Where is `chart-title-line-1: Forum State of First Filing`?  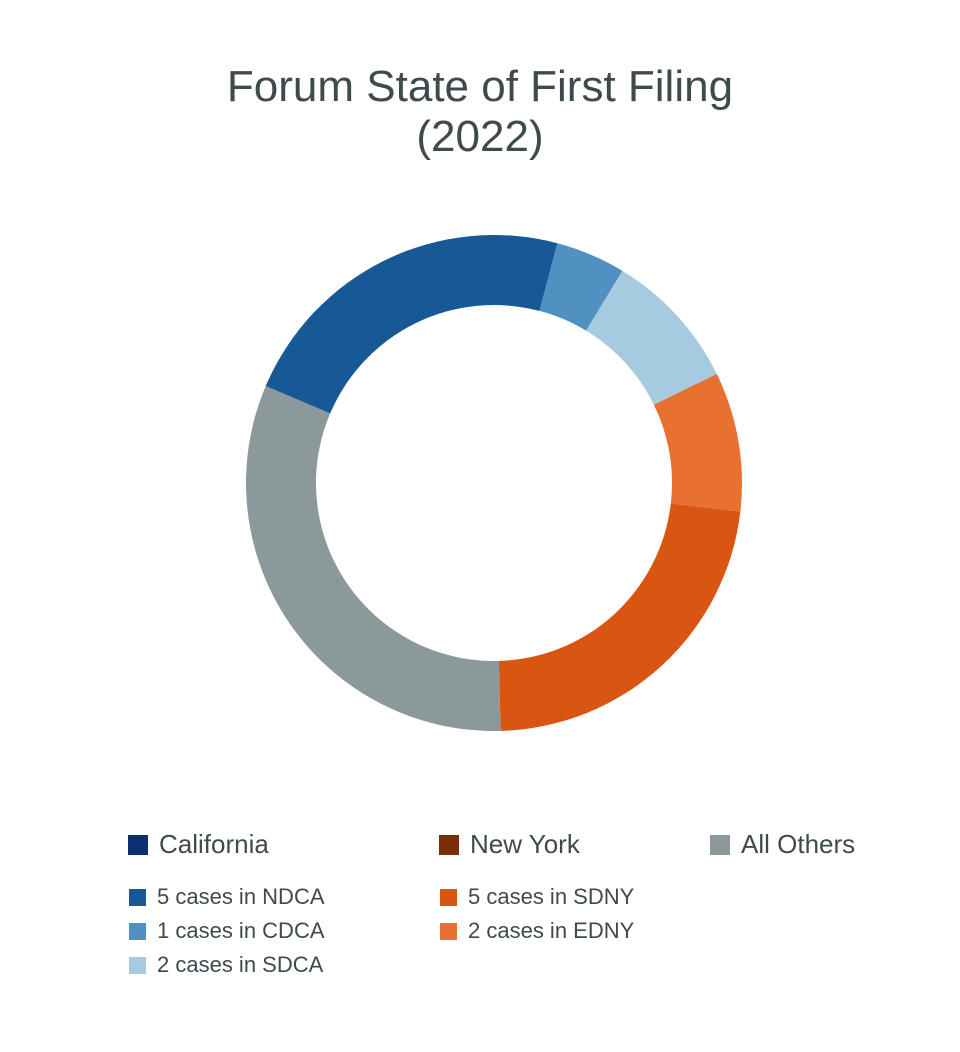
chart-title-line-1: Forum State of First Filing is located at coordinates (480, 86).